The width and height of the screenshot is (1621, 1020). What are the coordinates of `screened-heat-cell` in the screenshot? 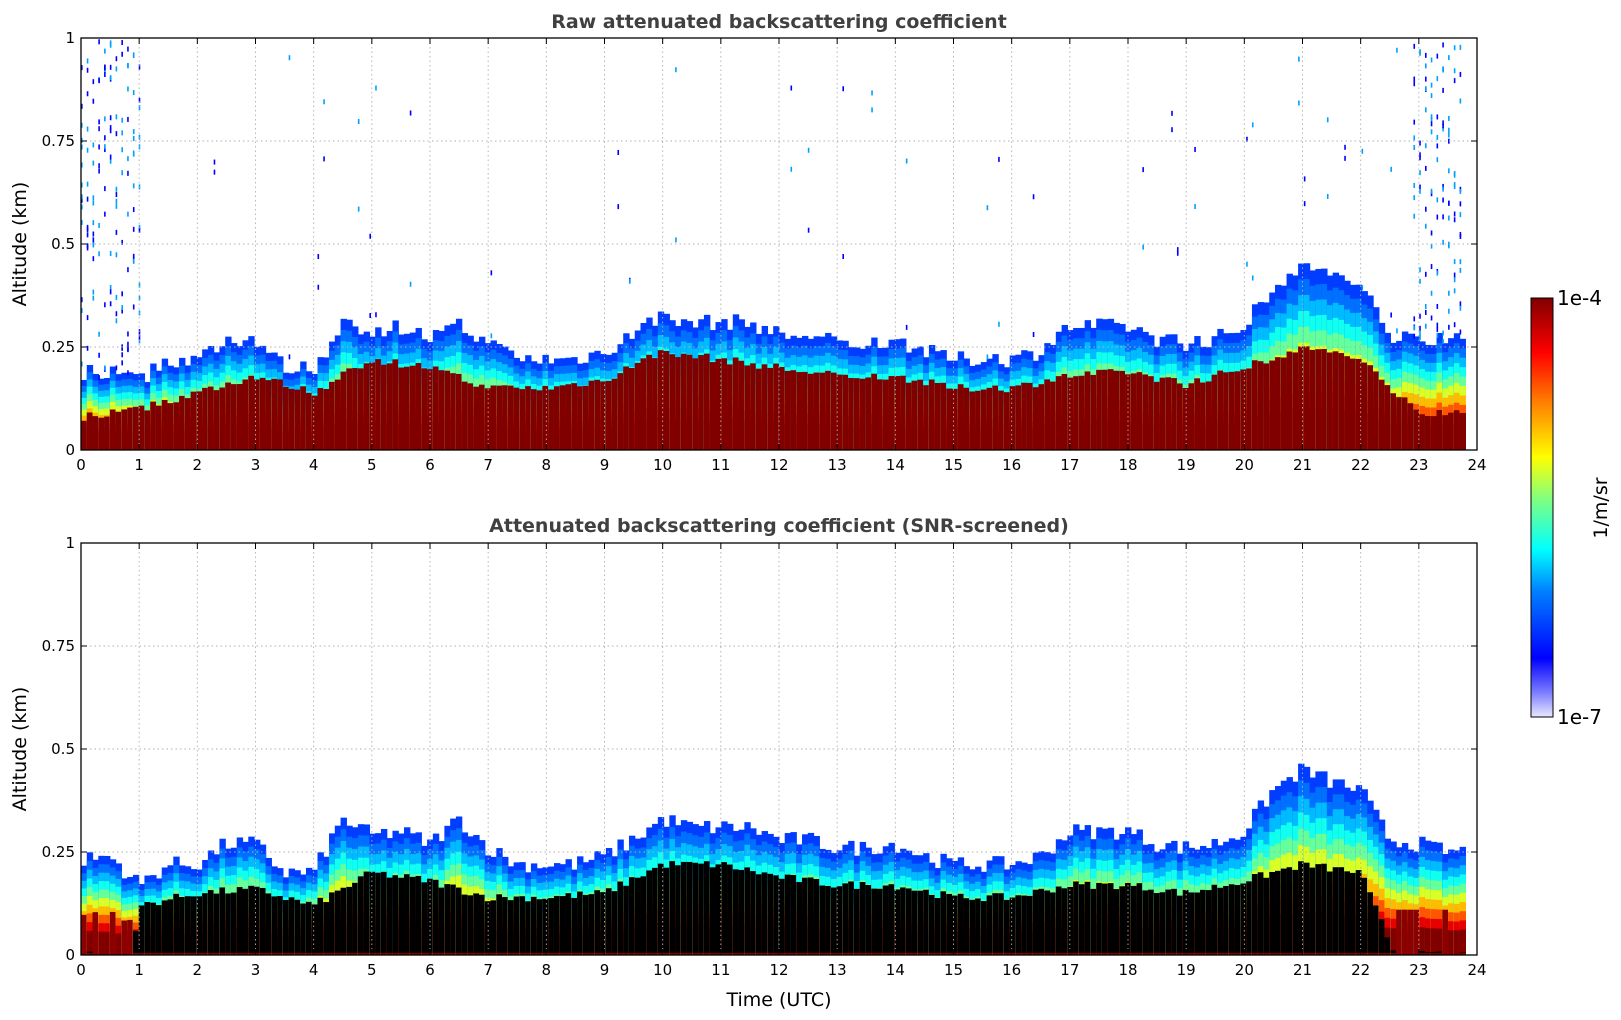 It's located at (101, 943).